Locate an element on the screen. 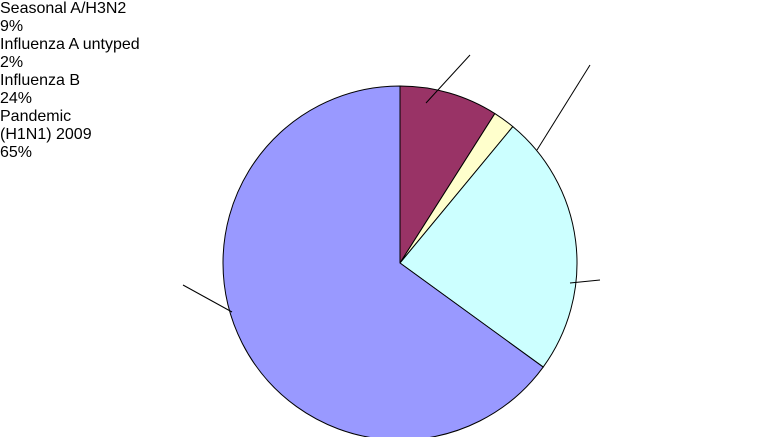  category-label: Seasonal A/H3N2 is located at coordinates (63, 8).